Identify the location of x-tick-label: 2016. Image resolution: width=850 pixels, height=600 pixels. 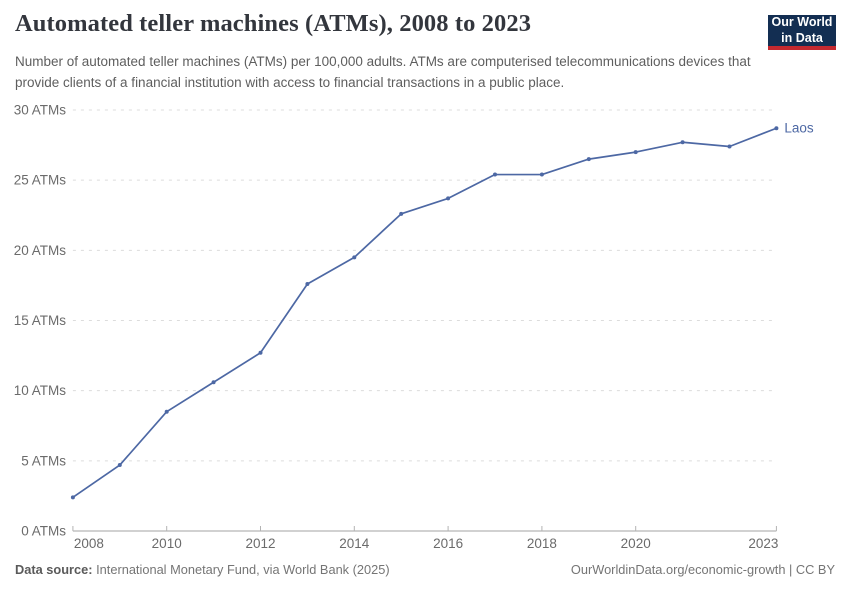
(448, 543).